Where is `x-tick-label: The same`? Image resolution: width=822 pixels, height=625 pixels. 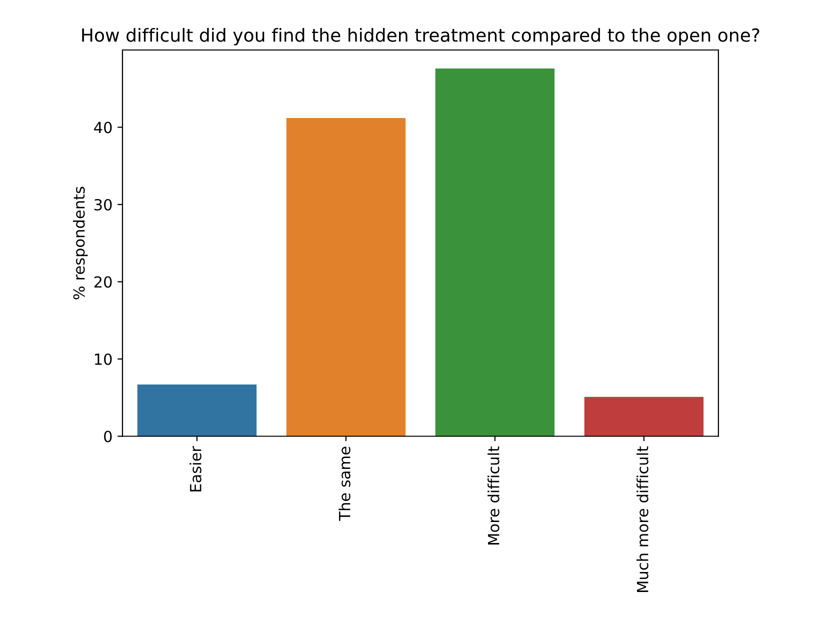 x-tick-label: The same is located at coordinates (344, 483).